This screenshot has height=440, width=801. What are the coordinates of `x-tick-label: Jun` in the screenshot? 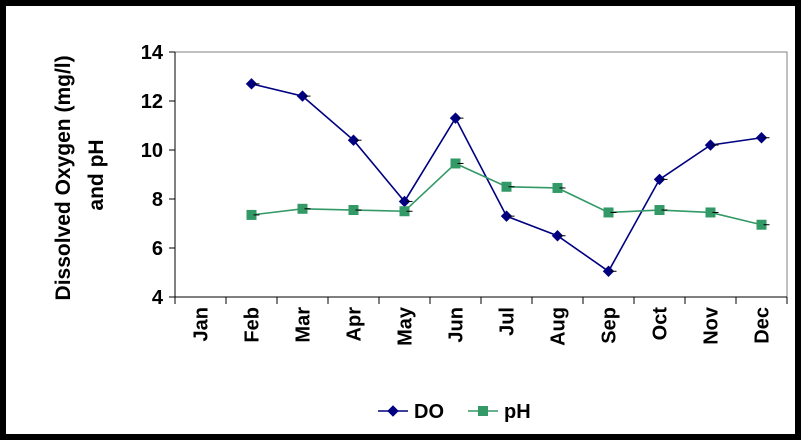 It's located at (457, 325).